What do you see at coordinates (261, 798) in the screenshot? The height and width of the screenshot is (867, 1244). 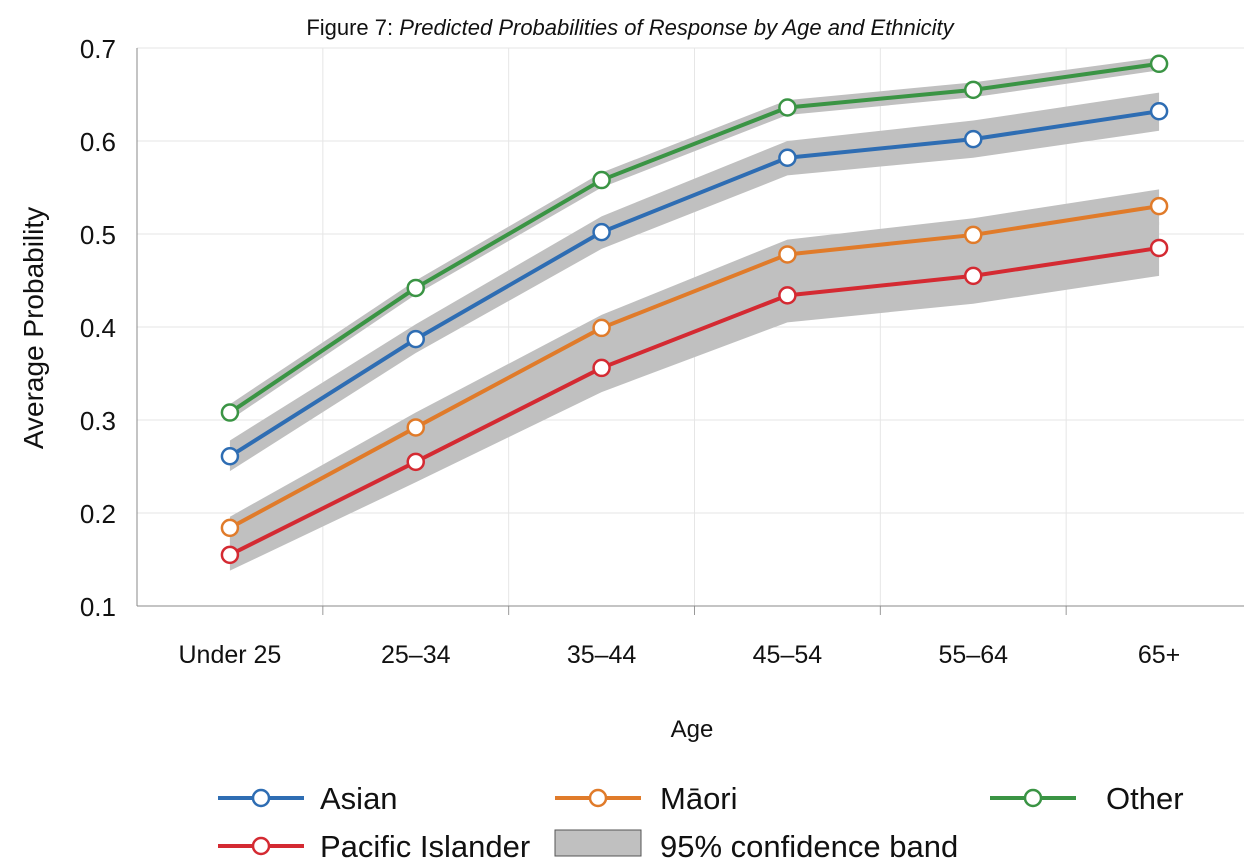 I see `legend-marker-asian` at bounding box center [261, 798].